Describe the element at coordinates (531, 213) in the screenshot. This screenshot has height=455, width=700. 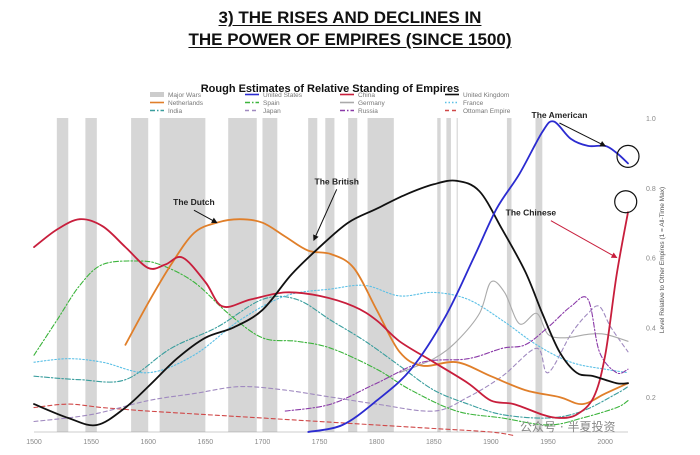
I see `annotation-3: The Chinese` at that location.